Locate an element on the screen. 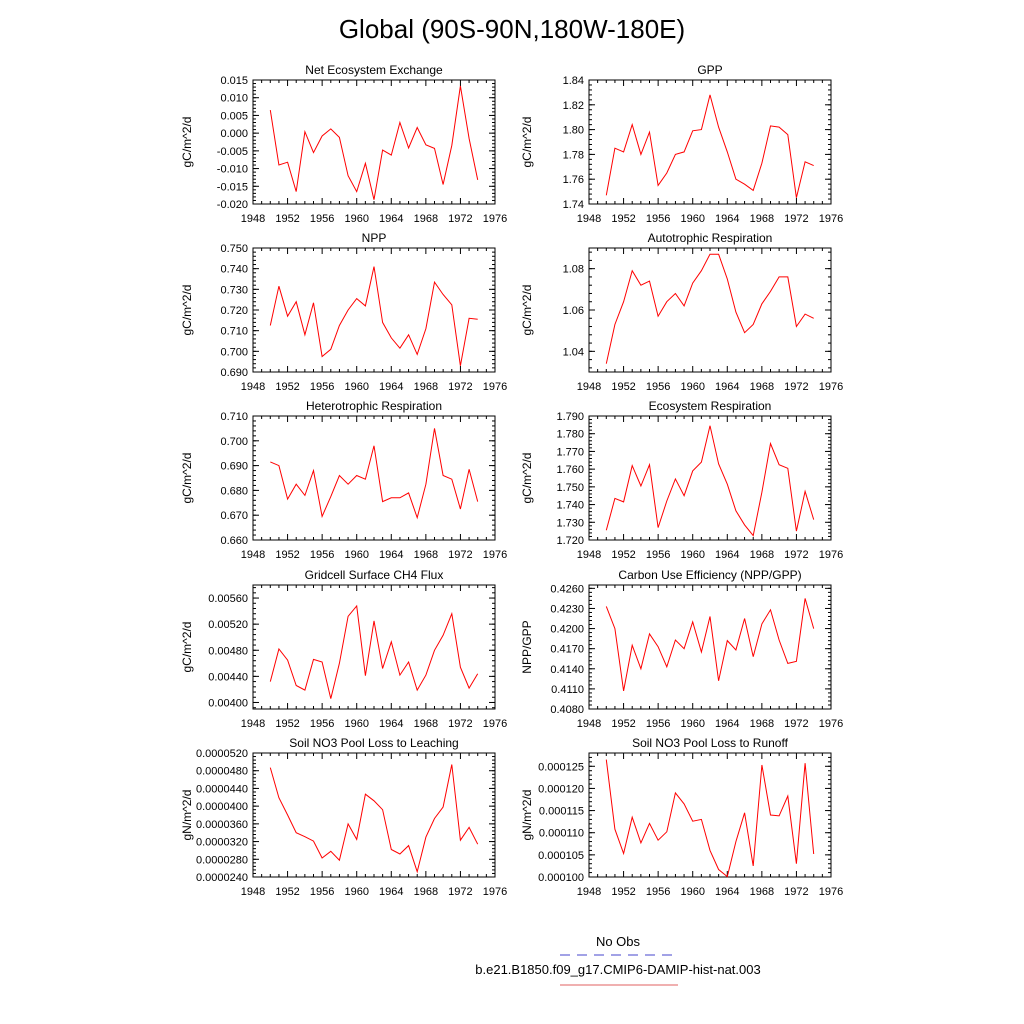 The height and width of the screenshot is (1024, 1024). panel-title: GPP is located at coordinates (709, 70).